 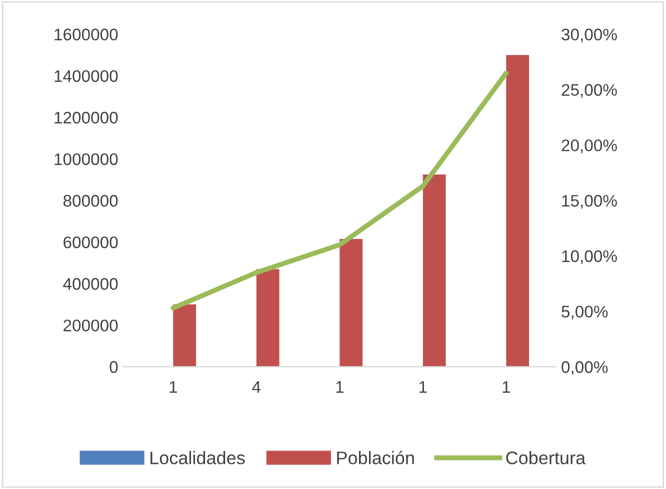 What do you see at coordinates (114, 367) in the screenshot?
I see `y-tick-label: 0` at bounding box center [114, 367].